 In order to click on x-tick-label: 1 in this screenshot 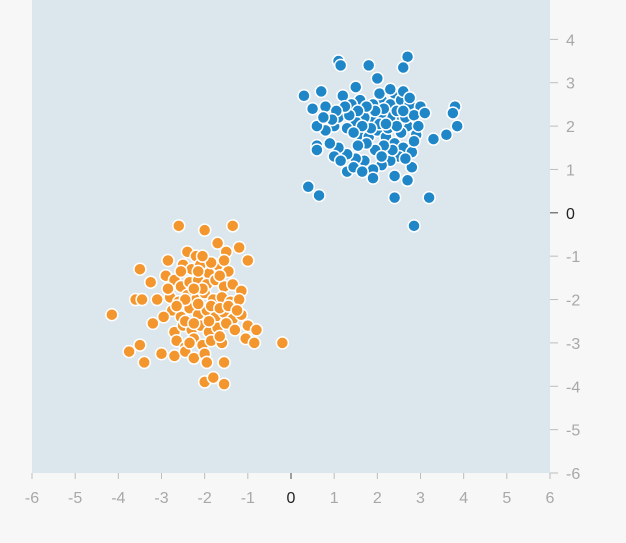, I will do `click(334, 498)`.